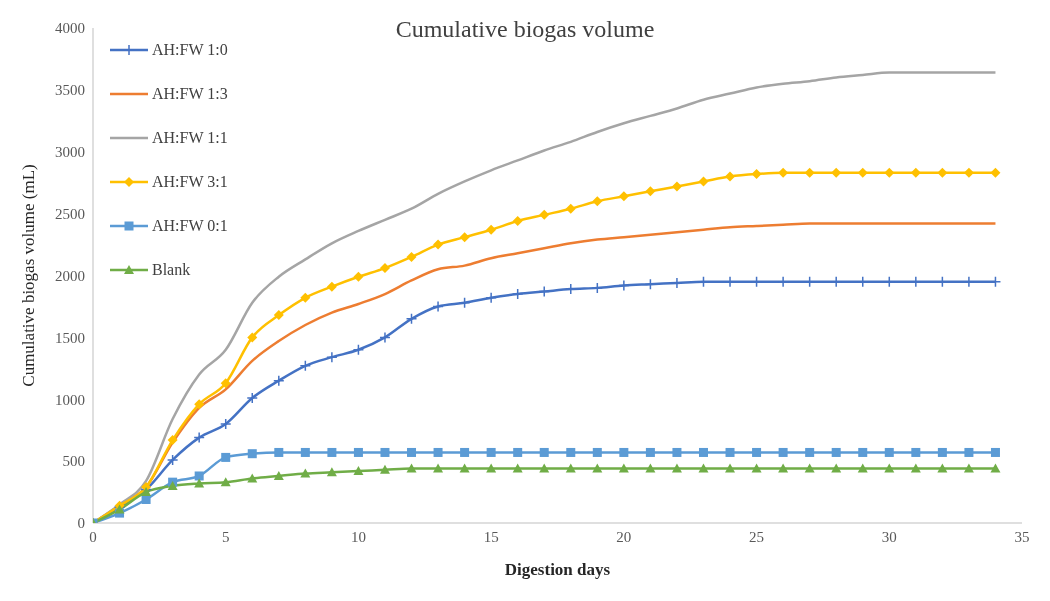 This screenshot has height=601, width=1050. Describe the element at coordinates (225, 536) in the screenshot. I see `x-tick-label: 5` at that location.